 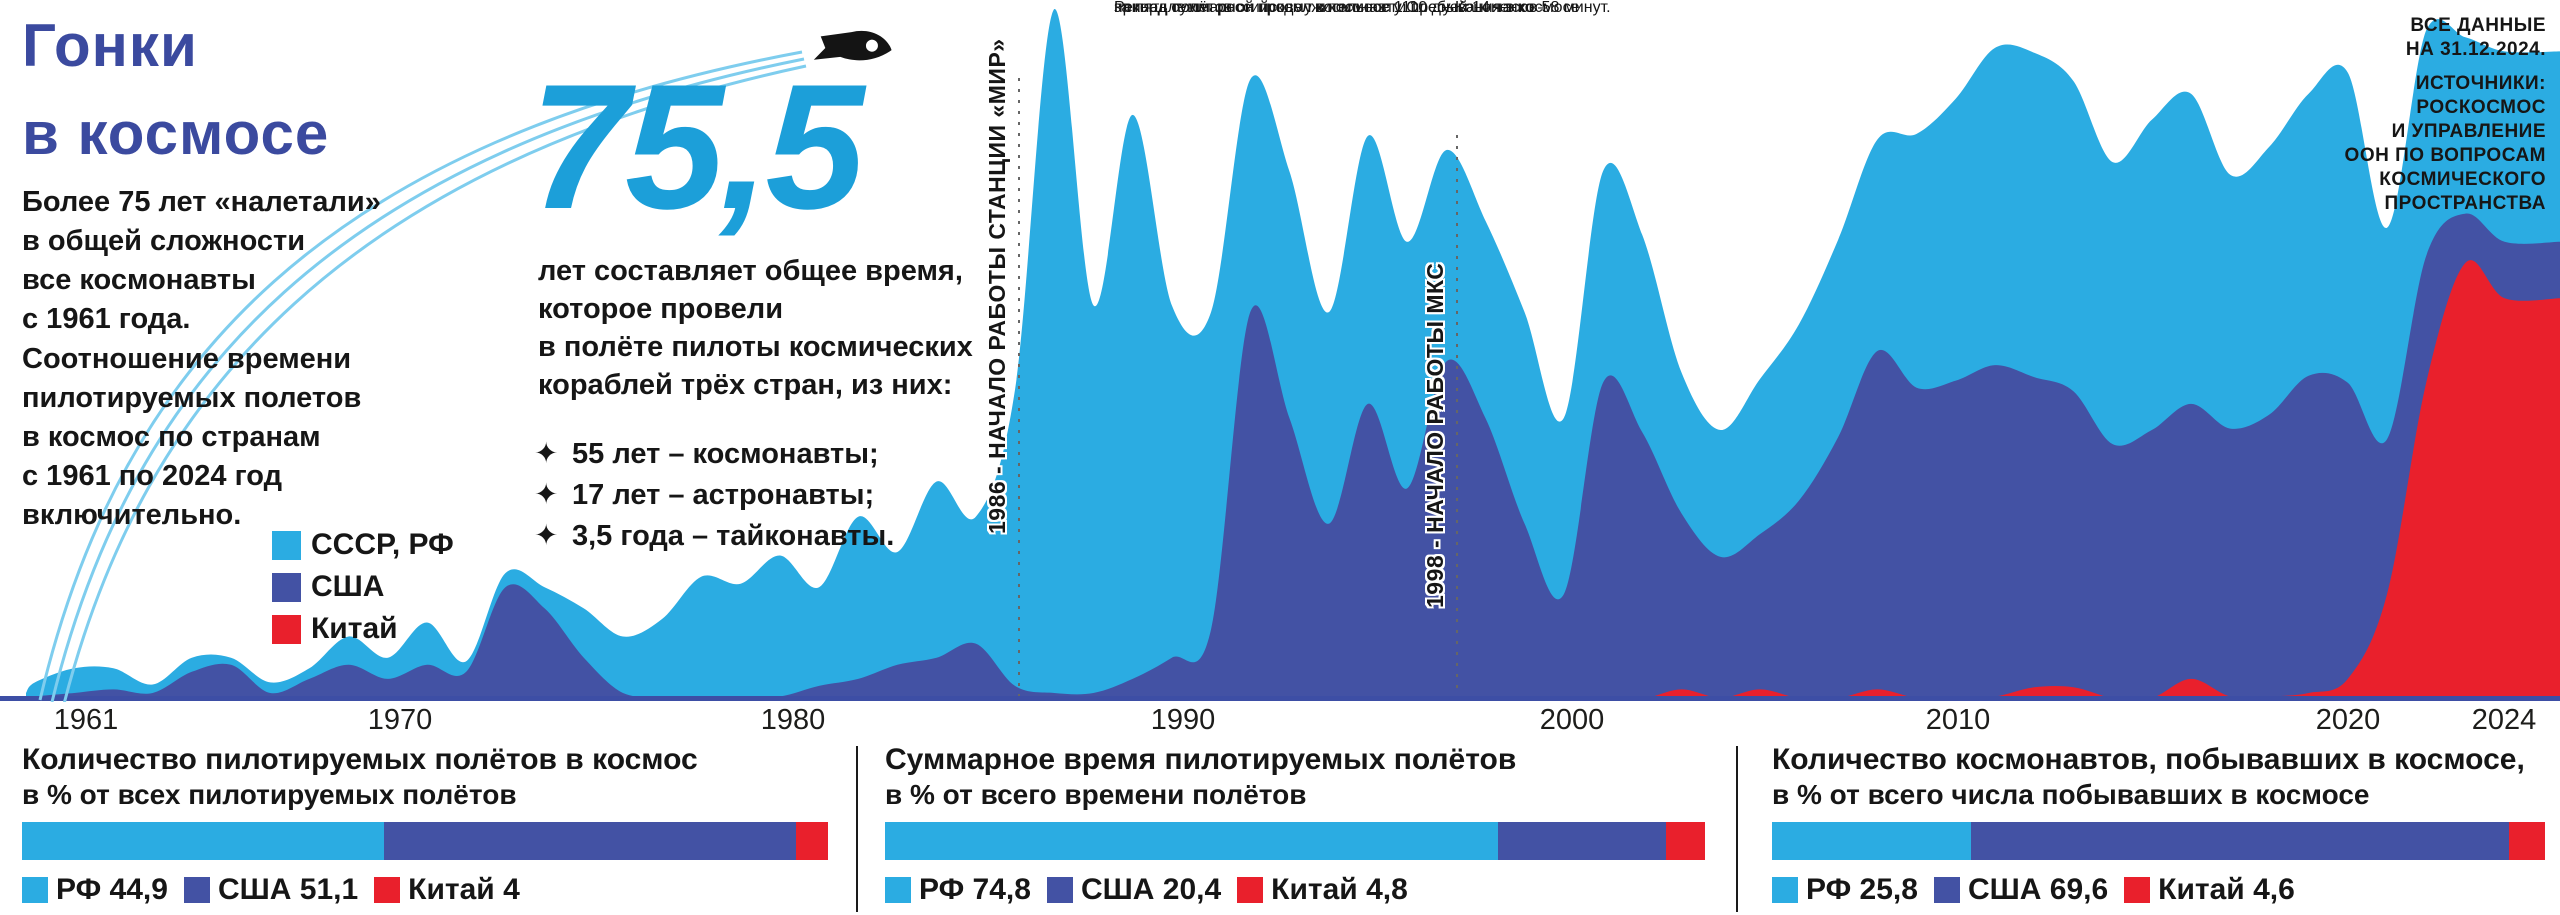 I want to click on milestone-label-iss: 1998 - НАЧАЛО РАБОТЫ МКС, so click(x=1435, y=435).